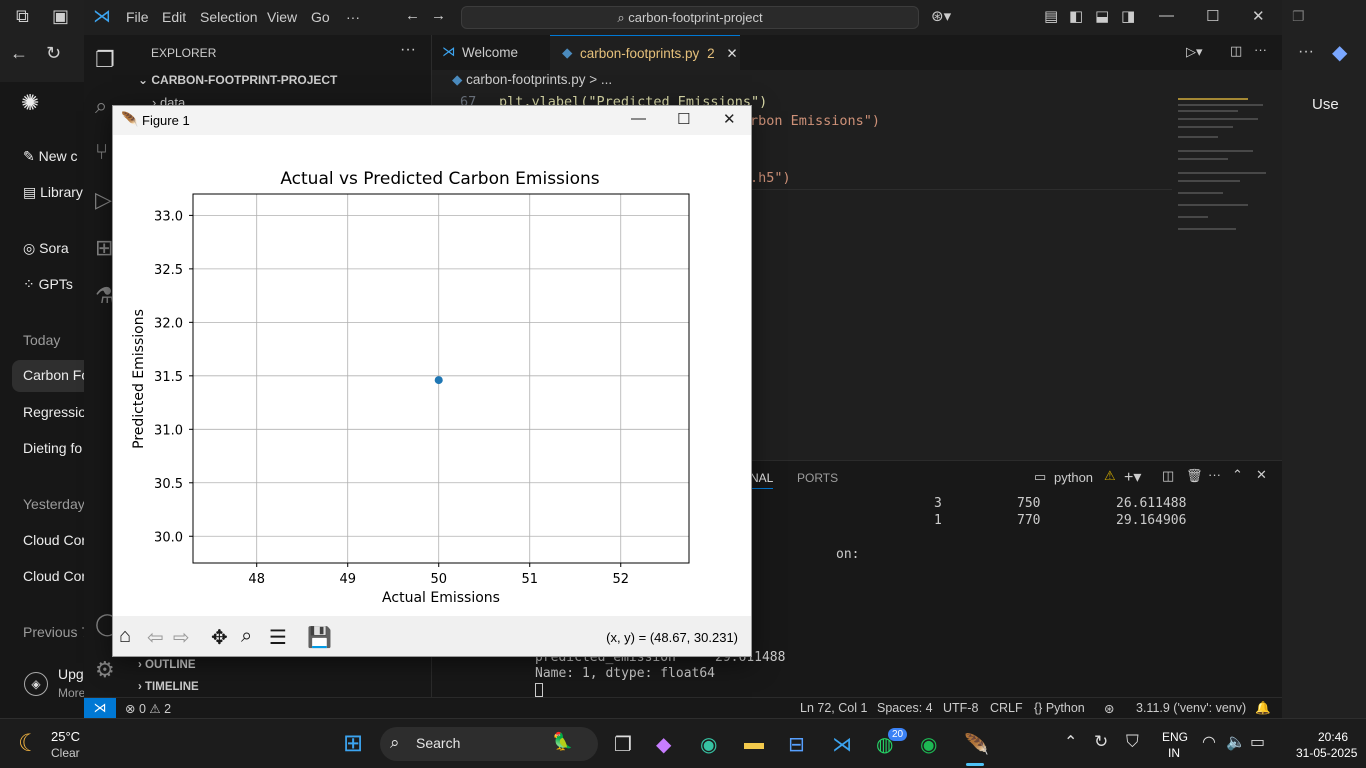 This screenshot has height=768, width=1366. What do you see at coordinates (66, 736) in the screenshot?
I see `weather-temp: 25°C` at bounding box center [66, 736].